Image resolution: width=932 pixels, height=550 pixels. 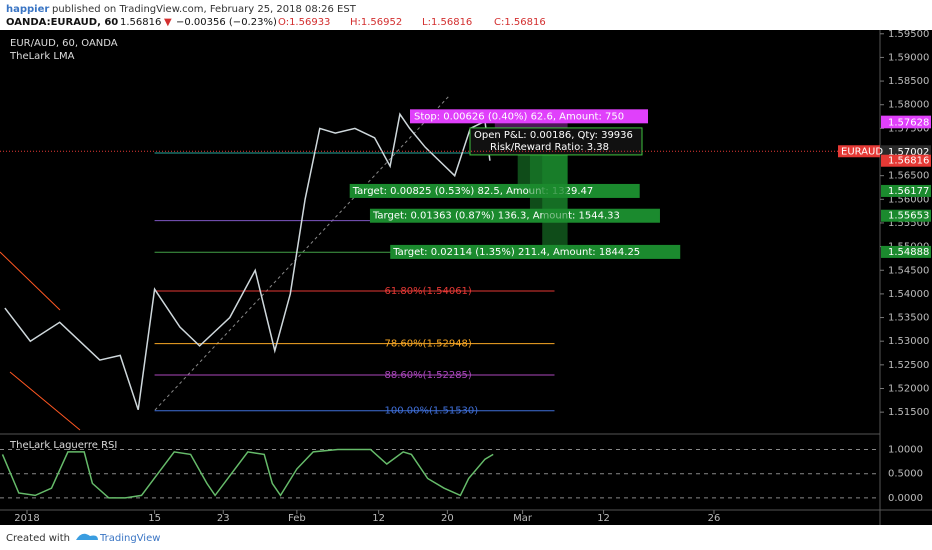 I want to click on indicator: TheLark LMA, so click(x=42, y=56).